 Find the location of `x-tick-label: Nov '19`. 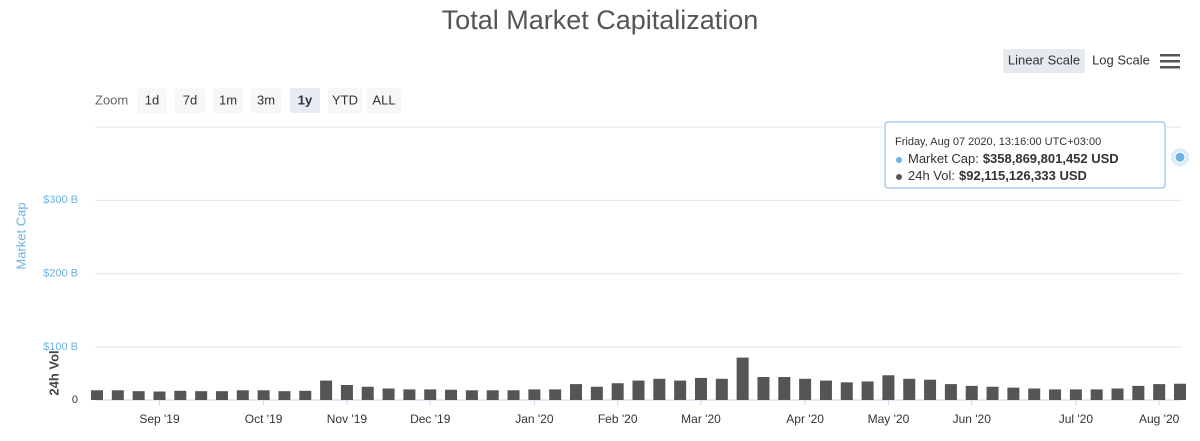

x-tick-label: Nov '19 is located at coordinates (347, 419).